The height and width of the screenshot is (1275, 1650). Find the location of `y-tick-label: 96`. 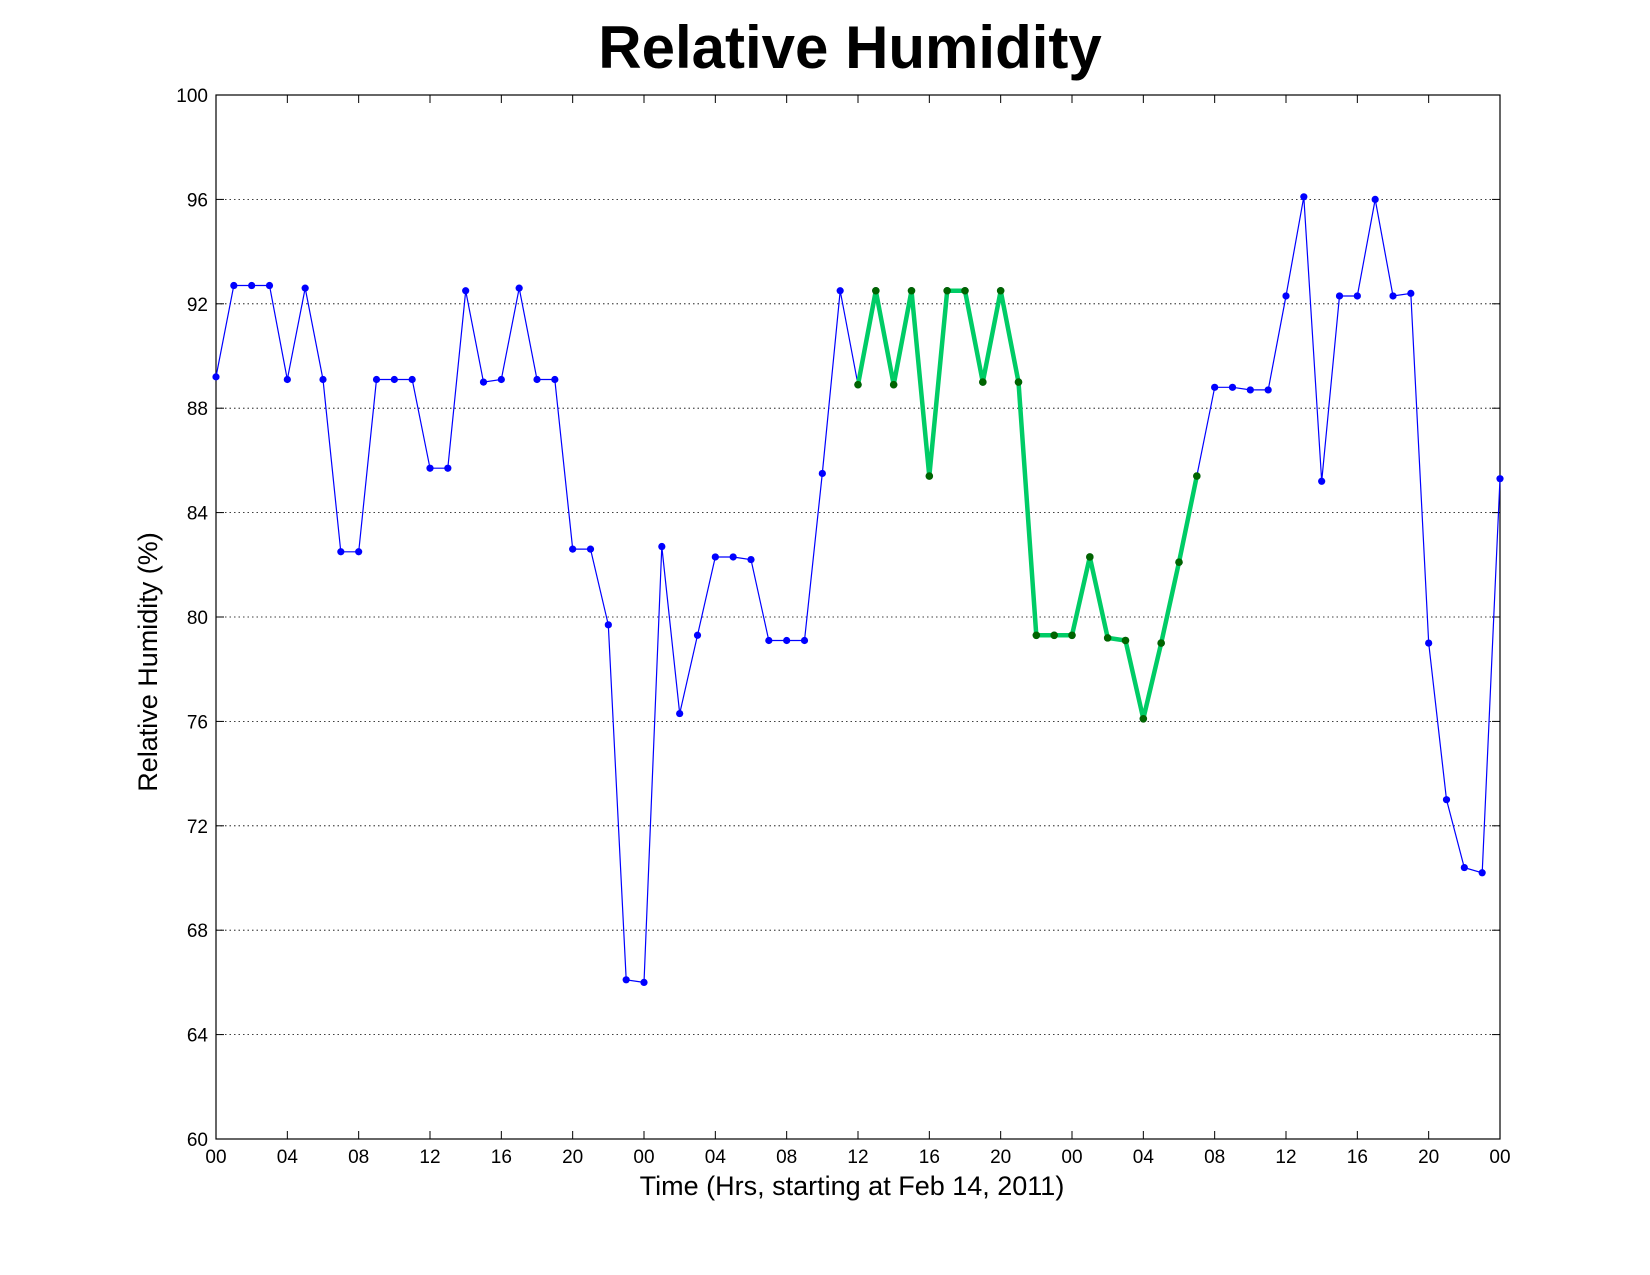

y-tick-label: 96 is located at coordinates (197, 200).